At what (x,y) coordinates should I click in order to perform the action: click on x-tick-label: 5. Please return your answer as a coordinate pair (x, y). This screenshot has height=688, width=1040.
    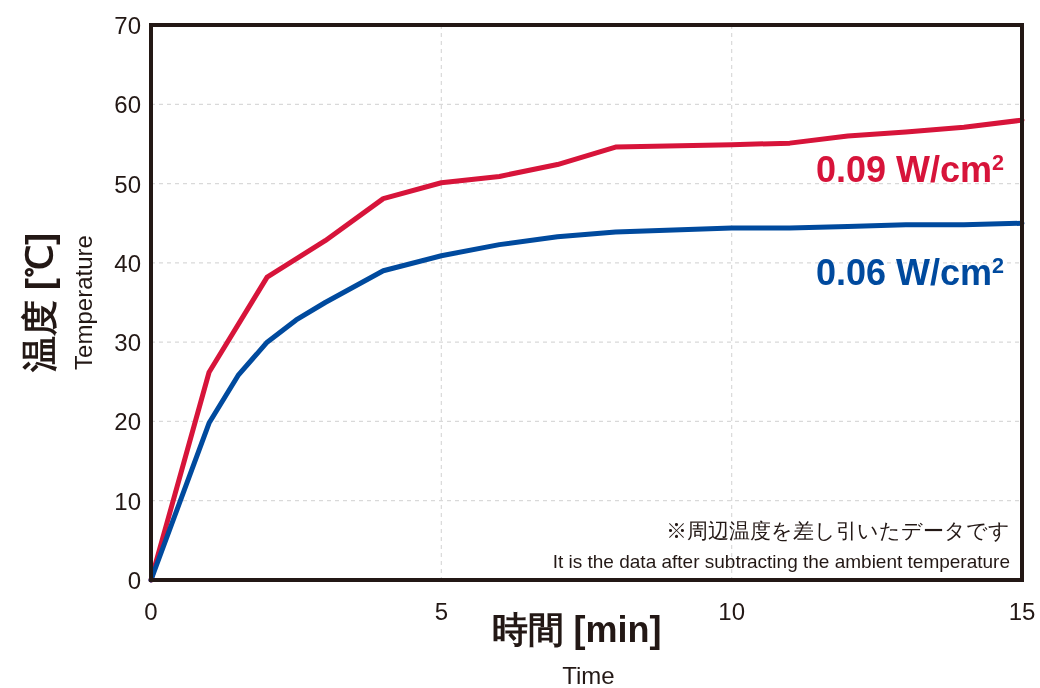
    Looking at the image, I should click on (441, 611).